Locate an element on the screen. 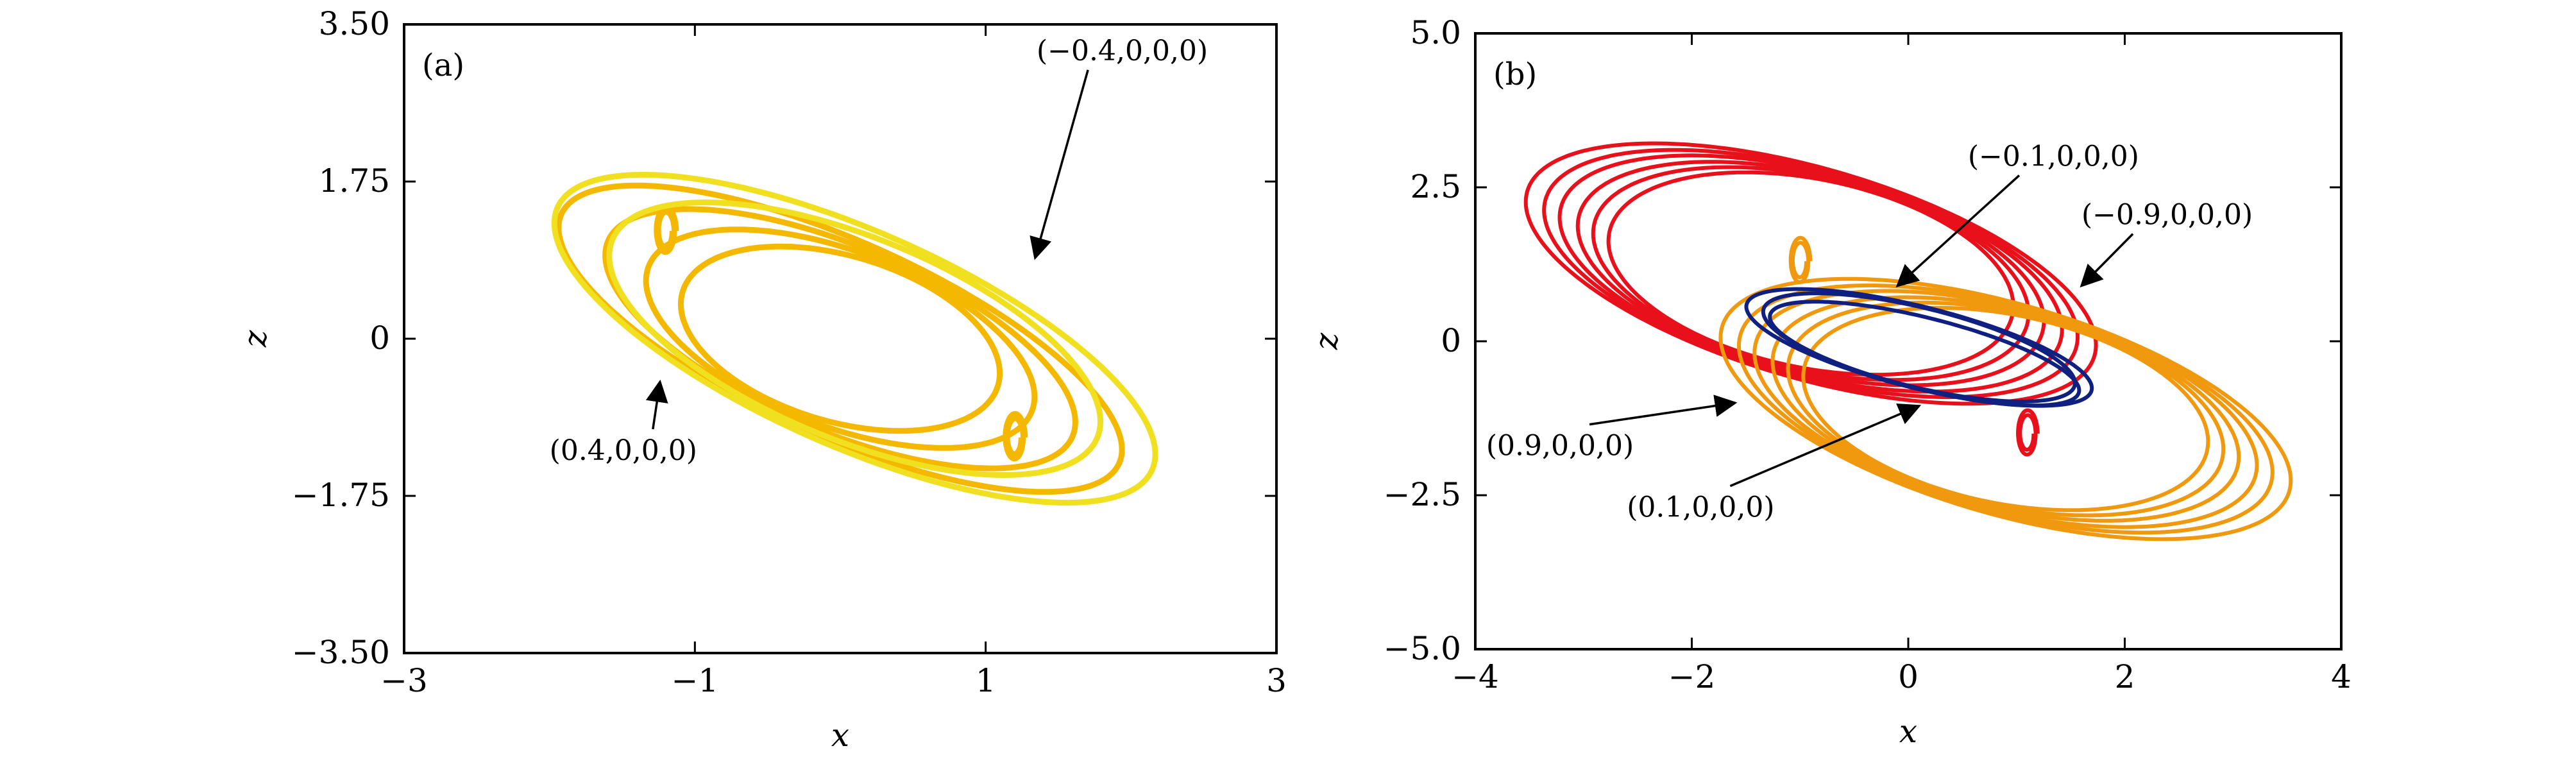 The height and width of the screenshot is (773, 2576). x-tick-label: 4 is located at coordinates (2341, 676).